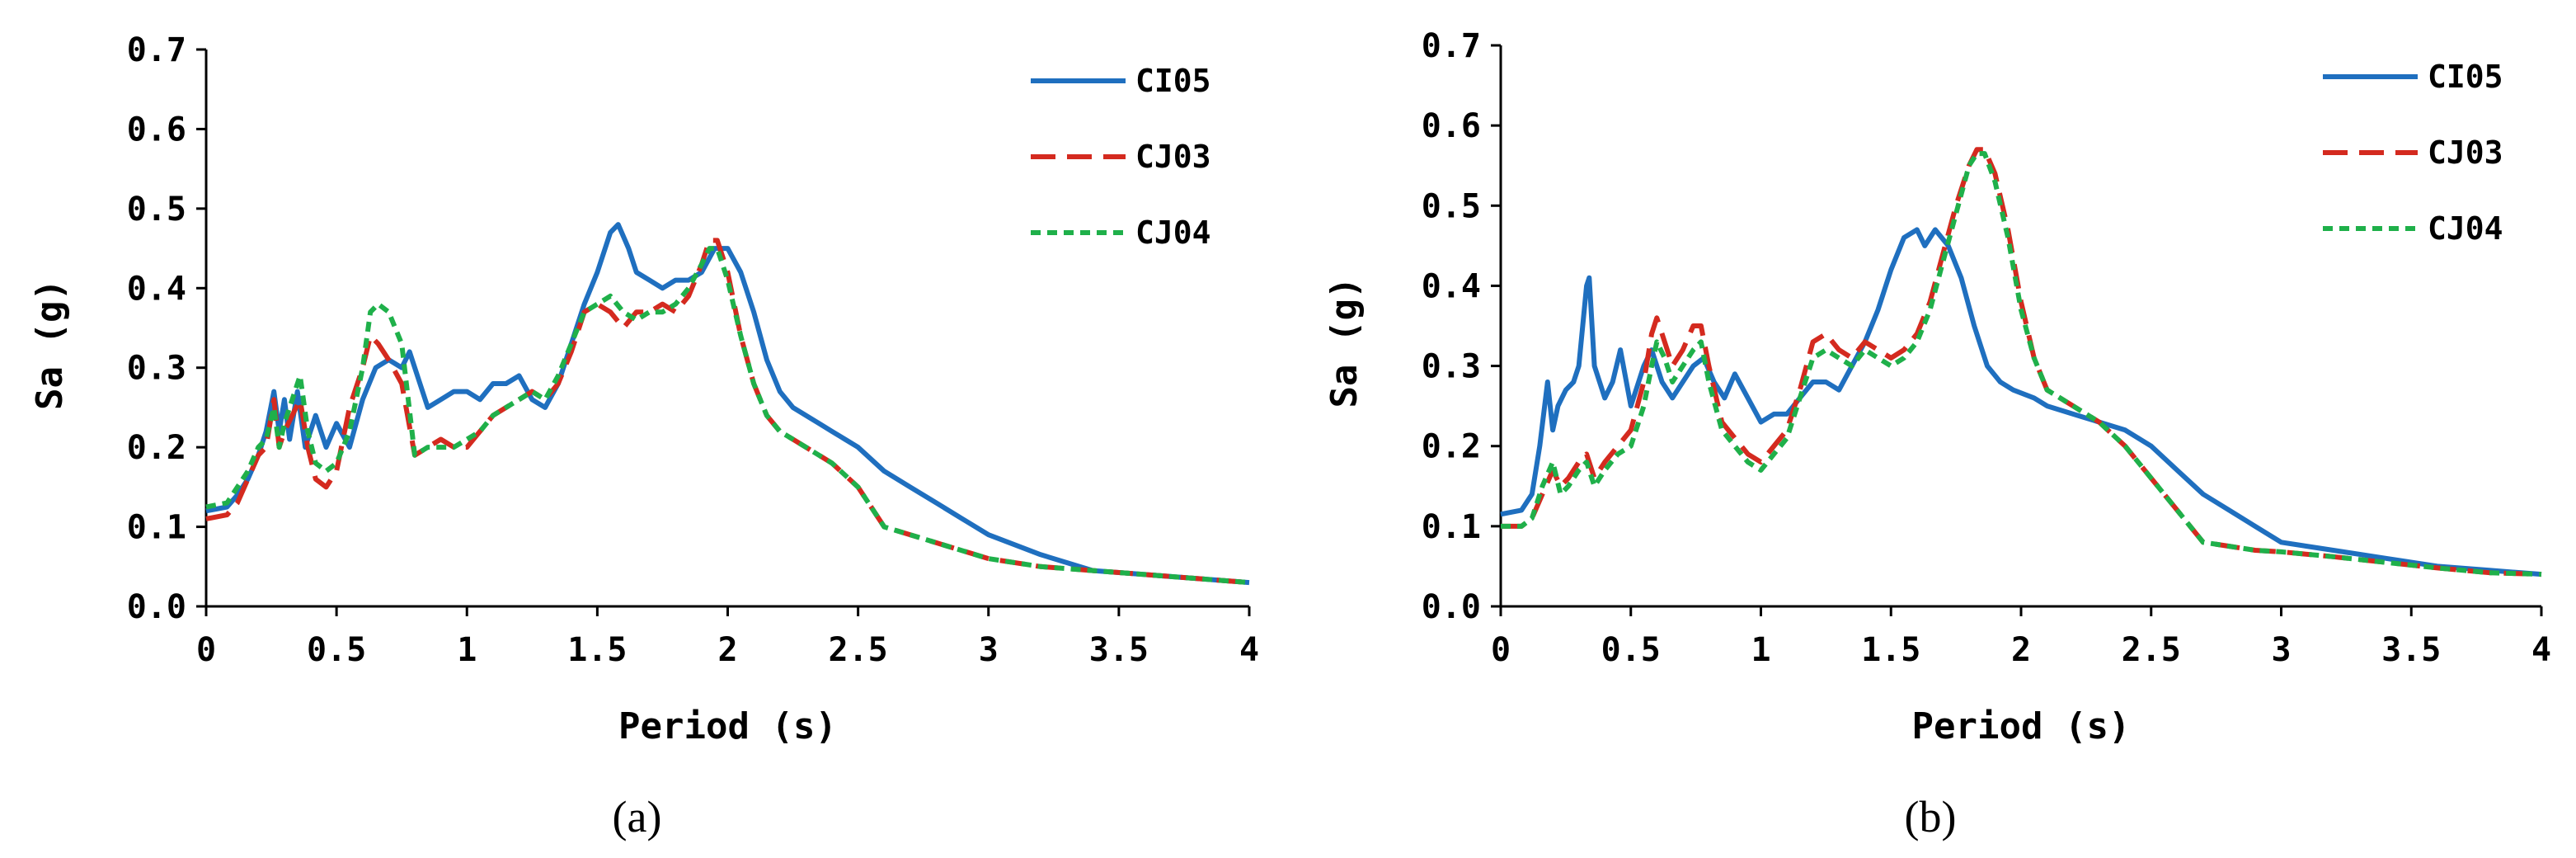 Image resolution: width=2576 pixels, height=858 pixels. Describe the element at coordinates (1931, 817) in the screenshot. I see `panel-caption: (b)` at that location.